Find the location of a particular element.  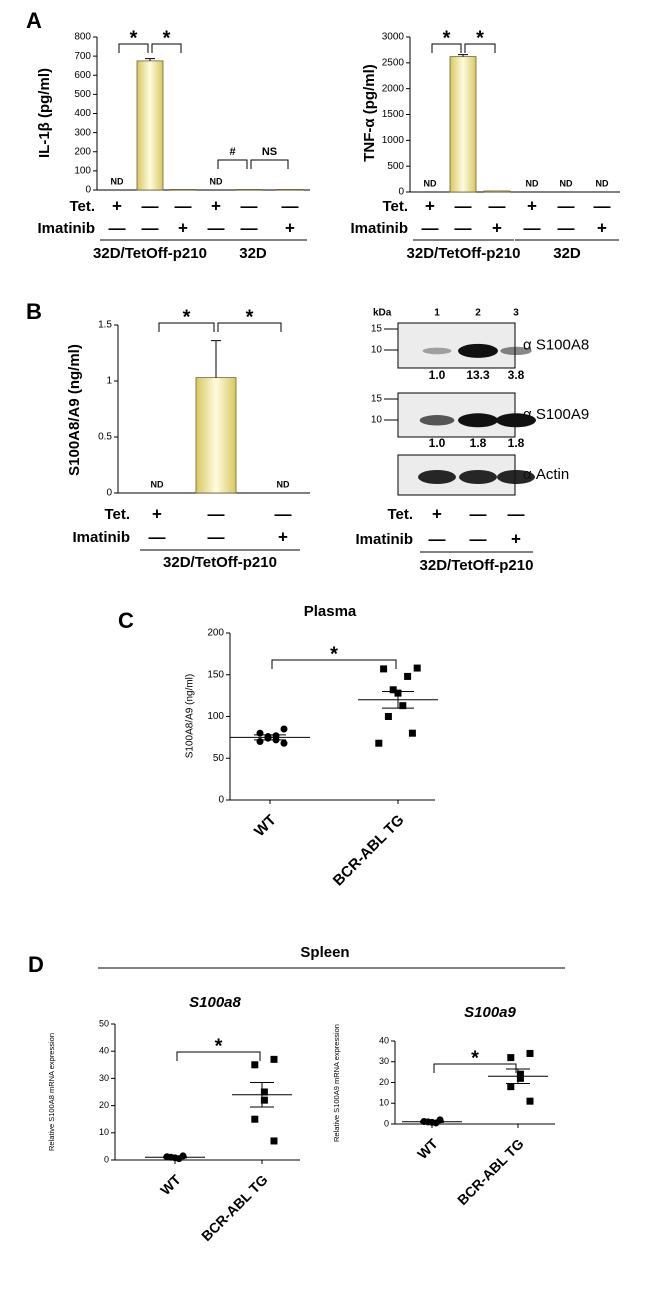

y-tick-label: 150 is located at coordinates (215, 674).